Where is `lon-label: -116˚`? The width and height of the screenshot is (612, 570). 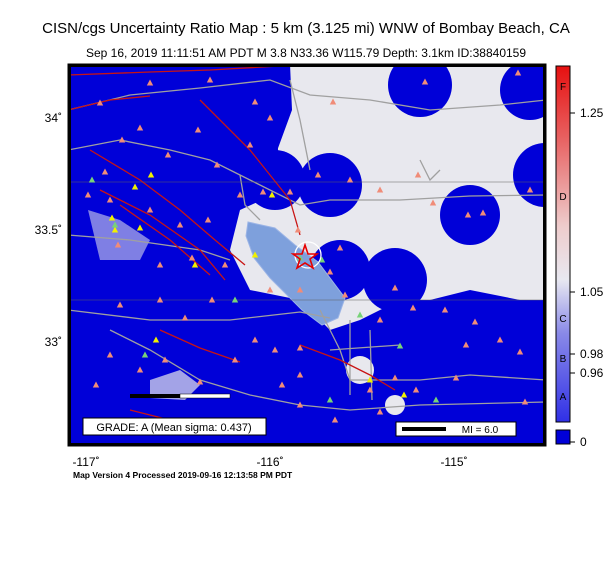 lon-label: -116˚ is located at coordinates (269, 462).